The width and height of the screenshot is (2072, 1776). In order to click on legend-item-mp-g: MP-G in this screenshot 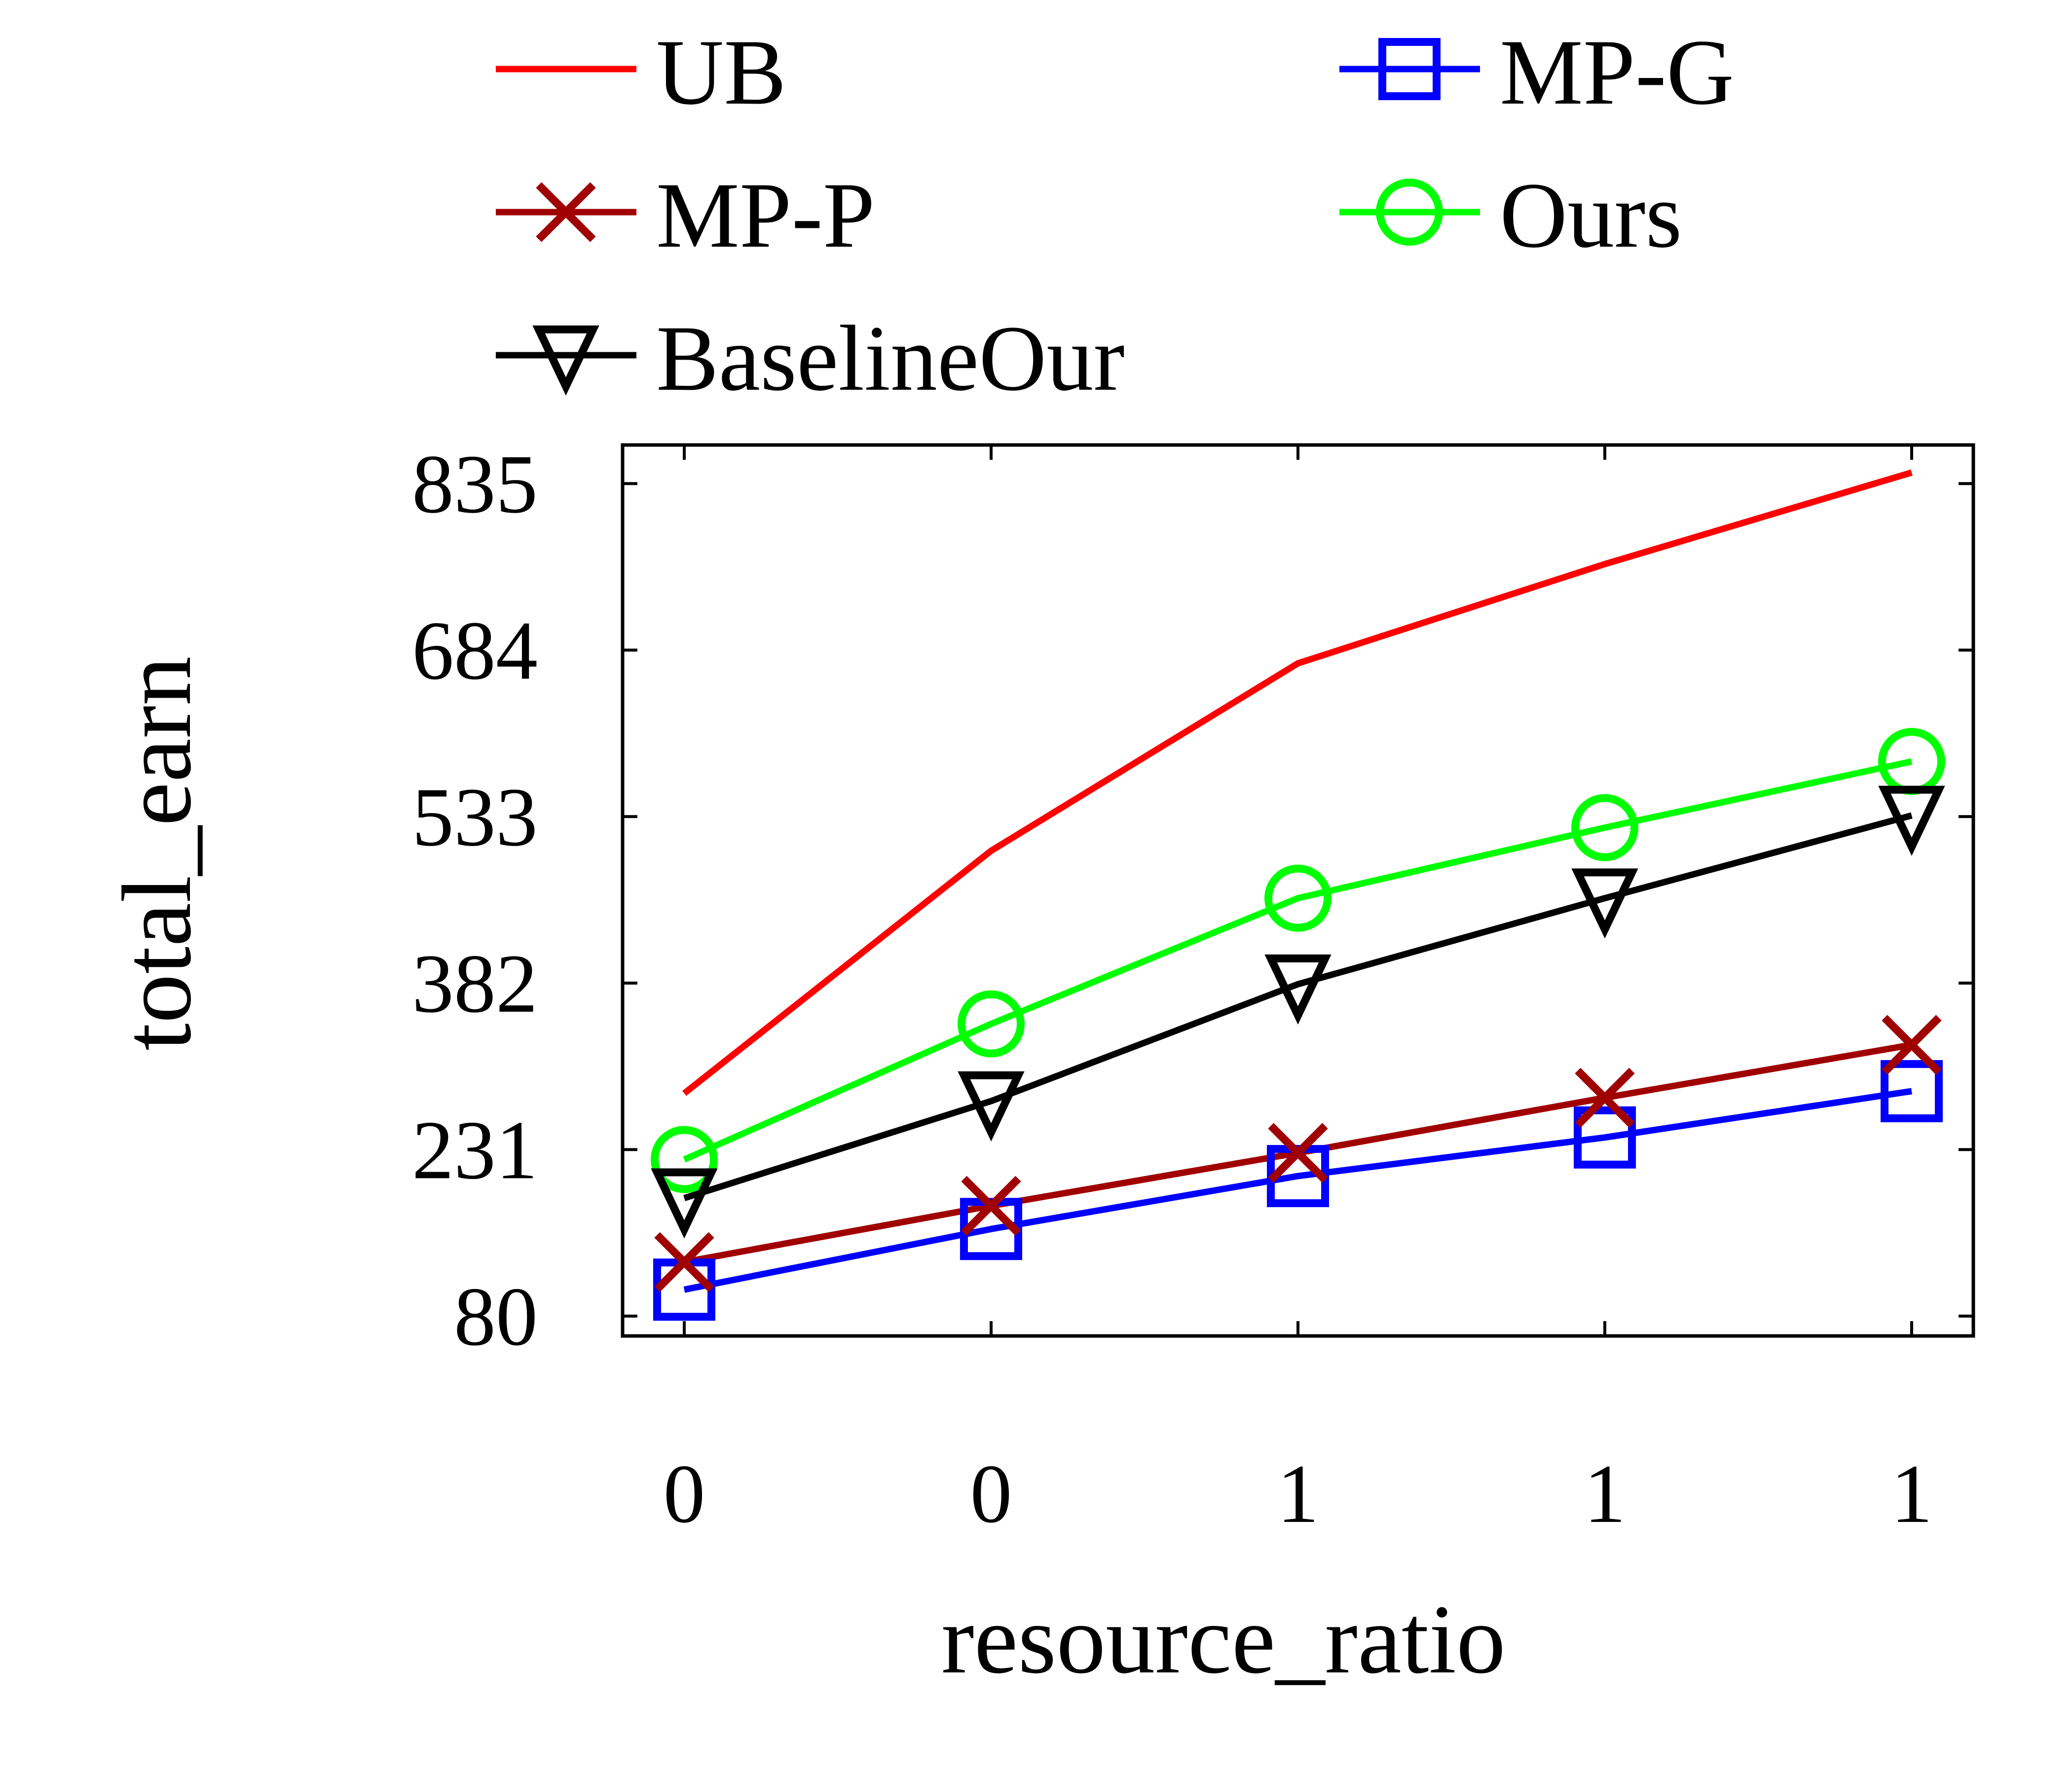, I will do `click(1536, 73)`.